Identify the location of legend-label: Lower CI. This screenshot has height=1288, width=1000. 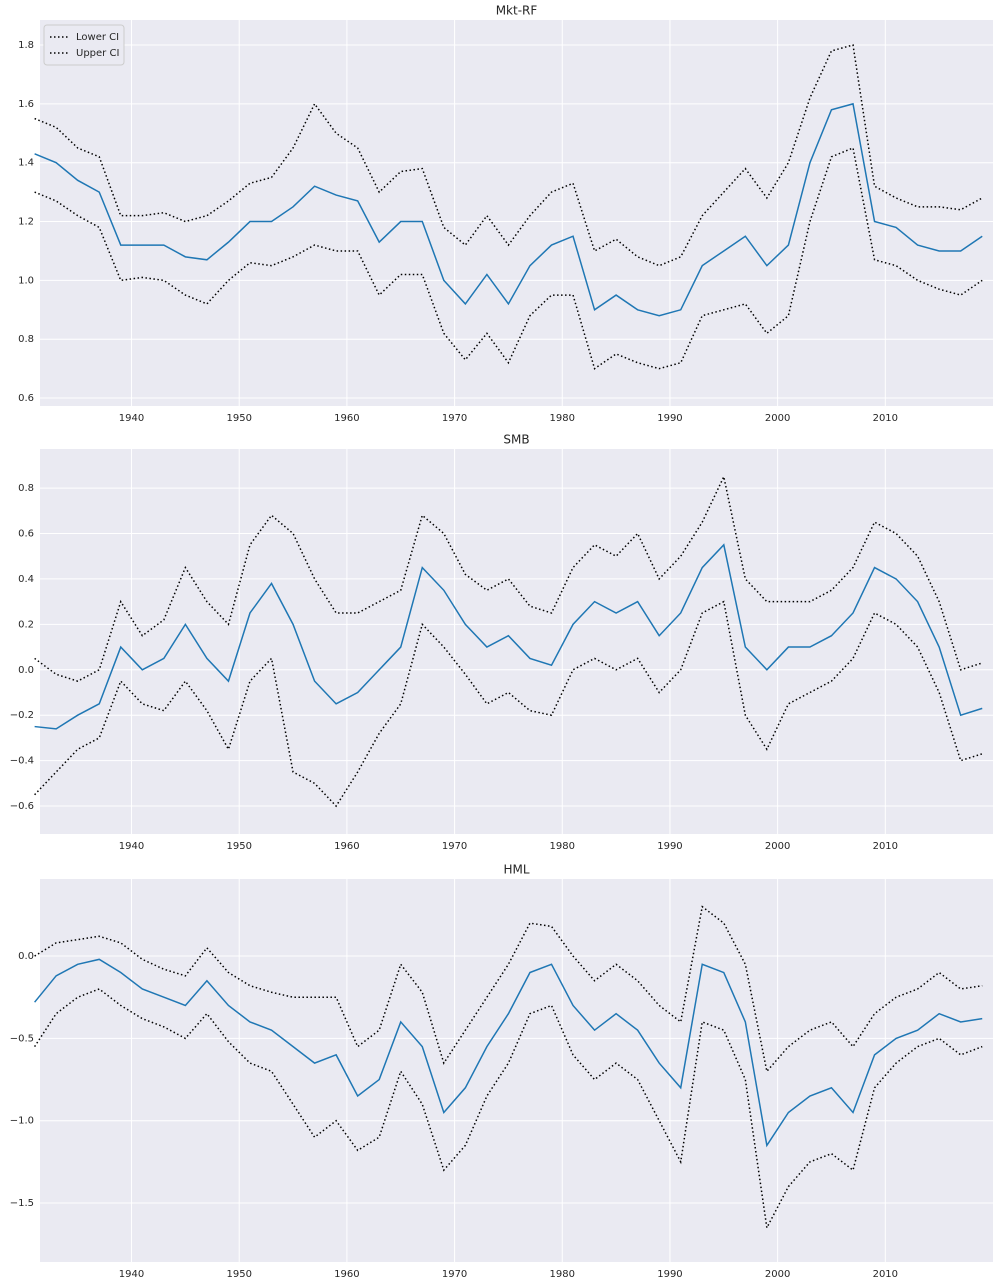
(97, 37).